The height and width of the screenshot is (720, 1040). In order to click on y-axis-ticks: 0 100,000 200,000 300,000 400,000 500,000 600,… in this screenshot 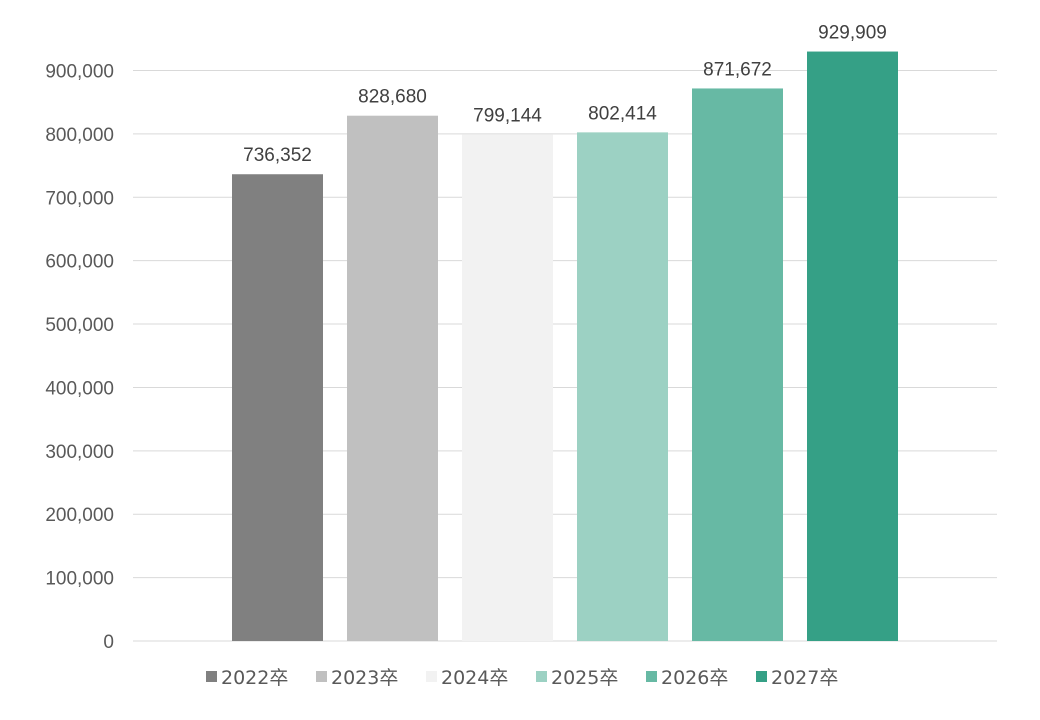, I will do `click(79, 358)`.